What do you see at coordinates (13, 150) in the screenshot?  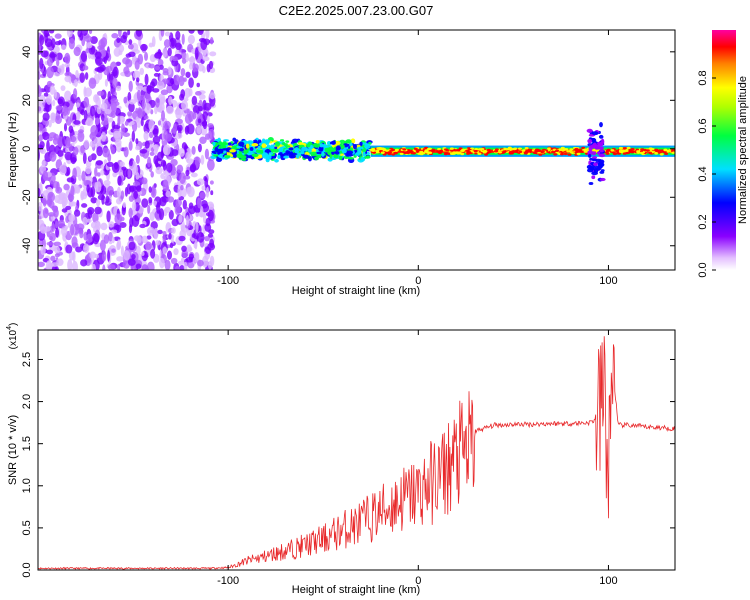 I see `spectrogram-y-label: Frequency (Hz)` at bounding box center [13, 150].